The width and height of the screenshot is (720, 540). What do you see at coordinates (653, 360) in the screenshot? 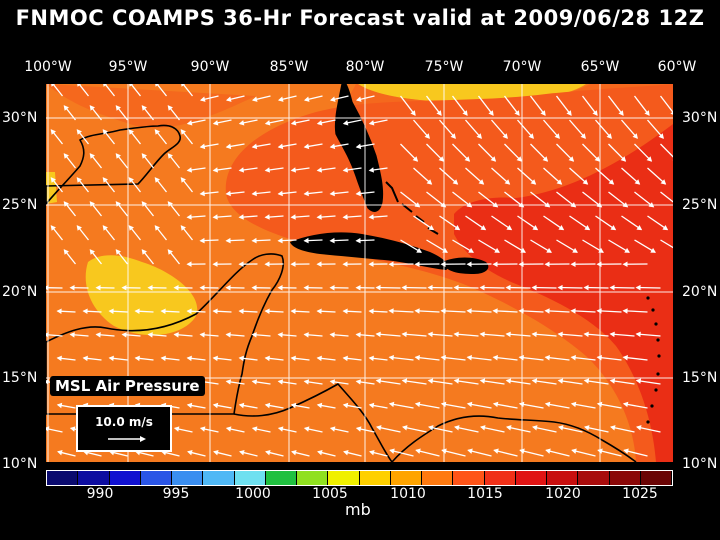
I see `land-lesser-antilles` at bounding box center [653, 360].